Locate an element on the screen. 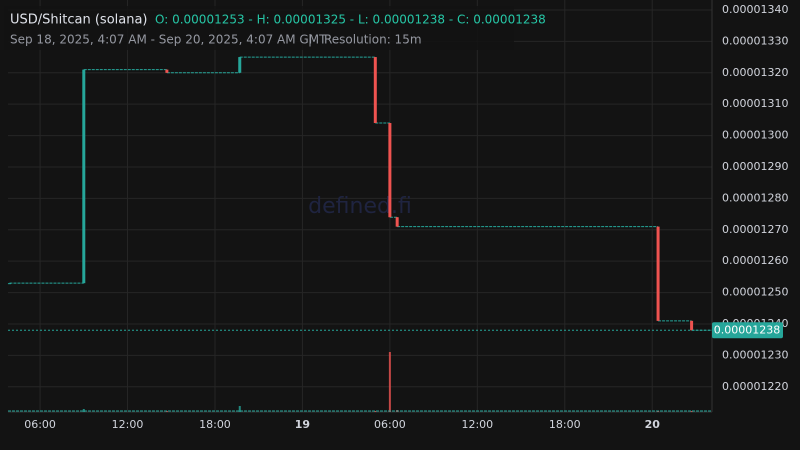  watermark: defined.fi is located at coordinates (360, 206).